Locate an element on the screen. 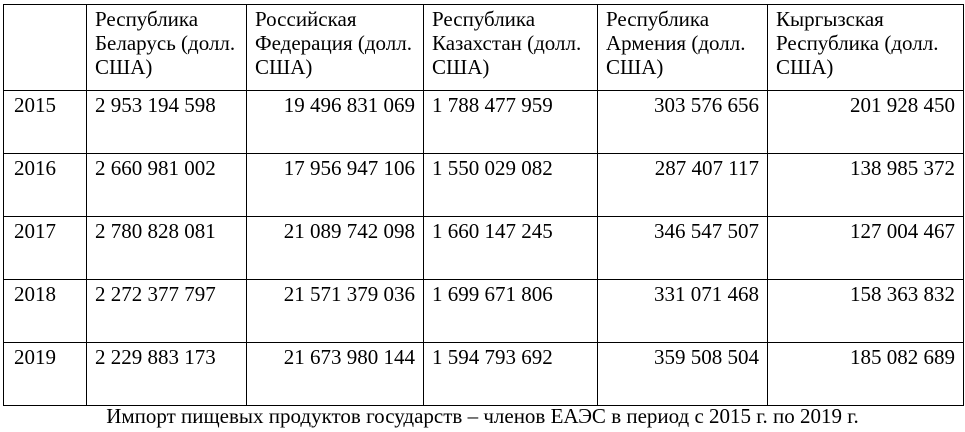 The height and width of the screenshot is (432, 965). value-cell: 127 004 467 is located at coordinates (865, 248).